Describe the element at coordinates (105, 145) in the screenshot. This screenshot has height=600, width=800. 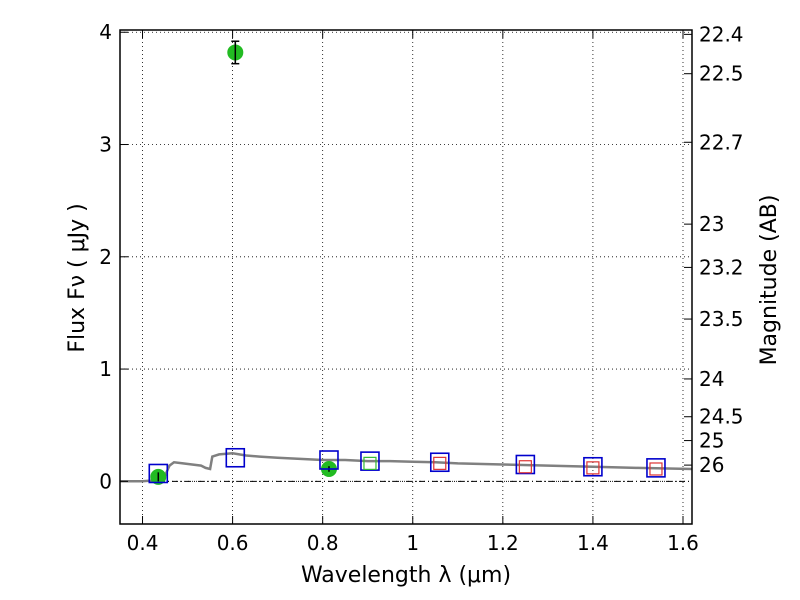
I see `y-tick-label: 3` at that location.